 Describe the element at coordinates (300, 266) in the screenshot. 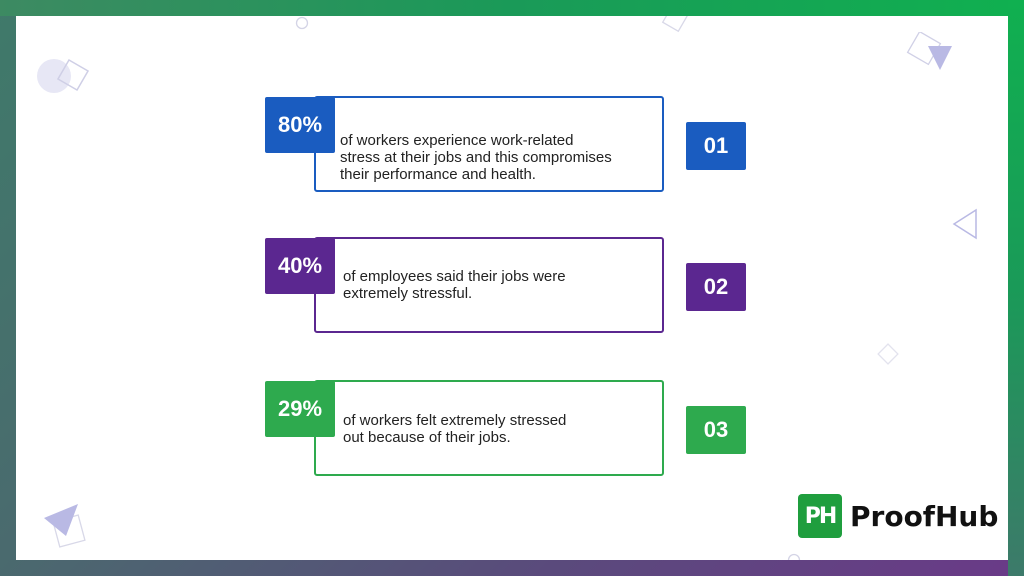

I see `stat-percent-2: 40%` at that location.